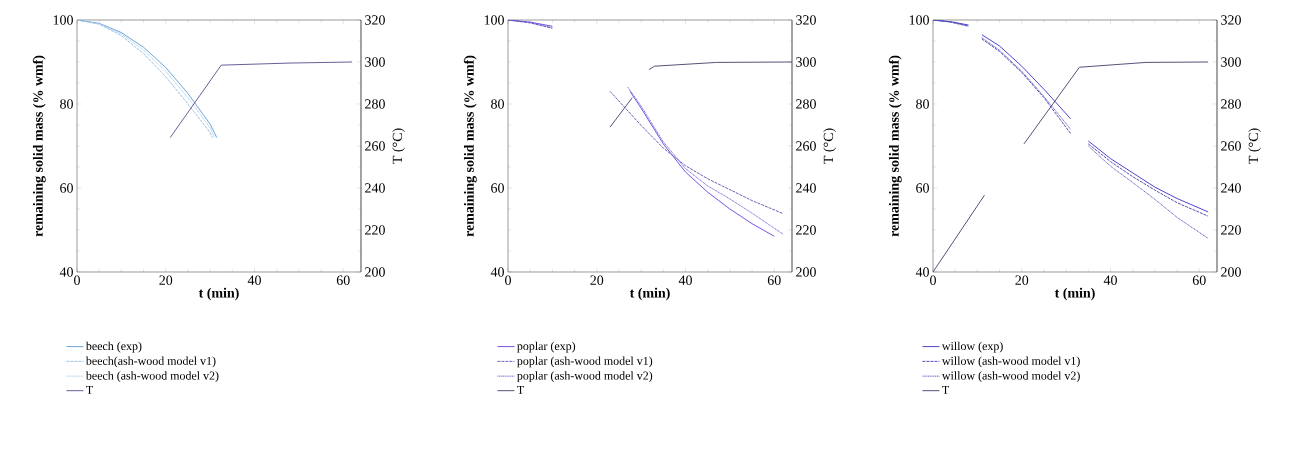  I want to click on legend-label: beech (exp), so click(113, 347).